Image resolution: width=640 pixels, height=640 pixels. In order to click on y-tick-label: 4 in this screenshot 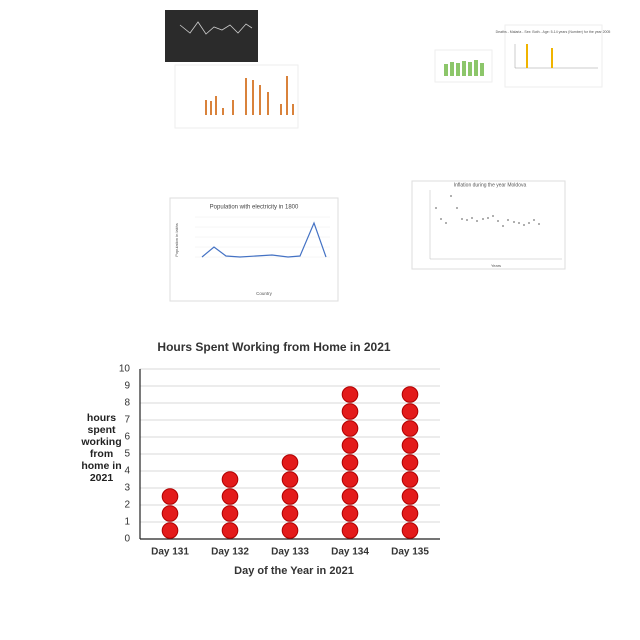, I will do `click(127, 471)`.